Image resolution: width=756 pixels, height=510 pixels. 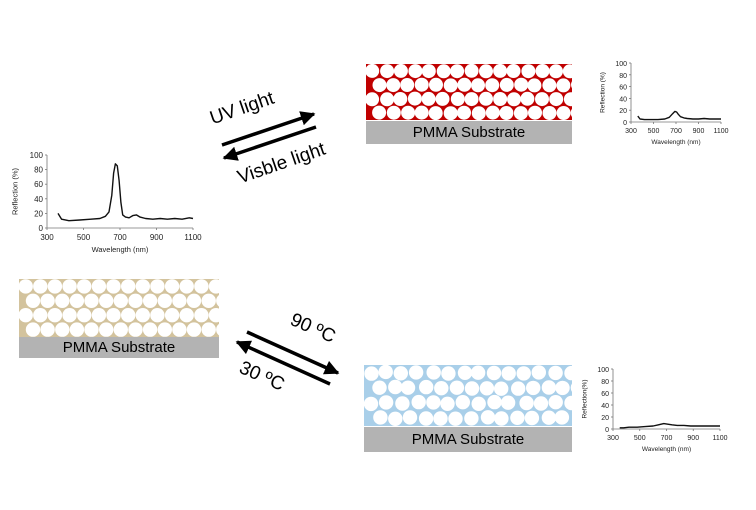 I want to click on arrow-cool-icon, so click(x=283, y=363).